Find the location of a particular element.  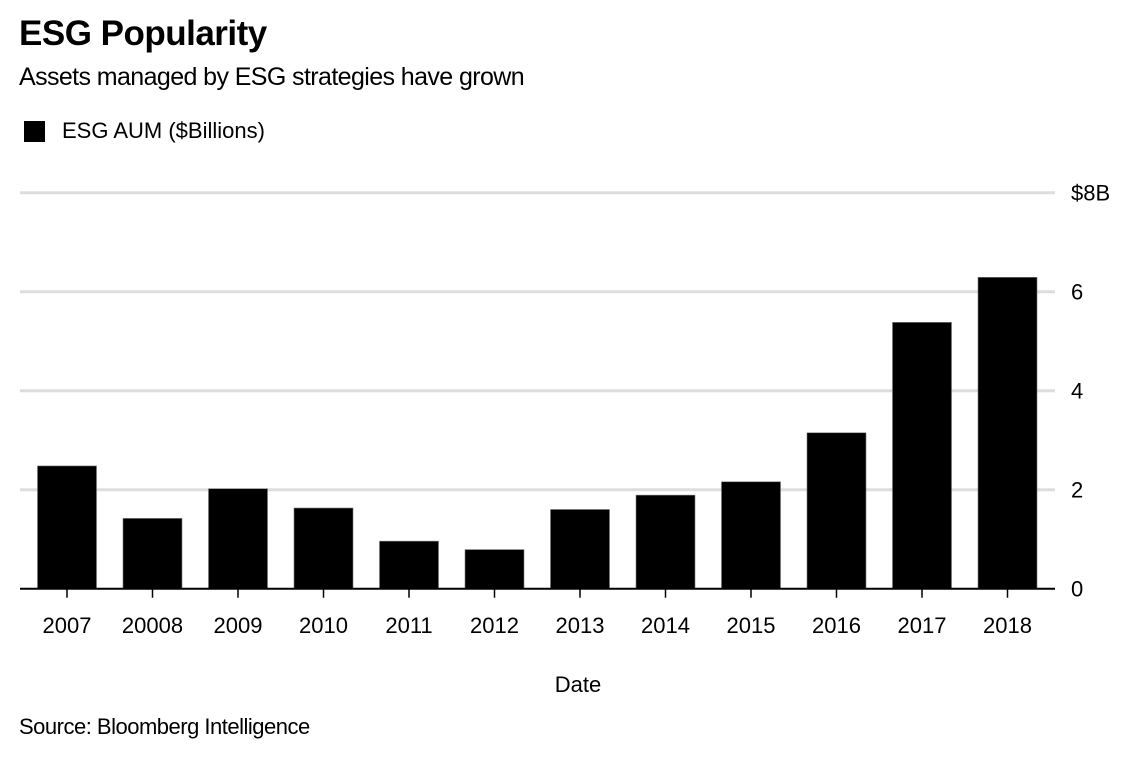

source-note: Source: Bloomberg Intelligence is located at coordinates (164, 726).